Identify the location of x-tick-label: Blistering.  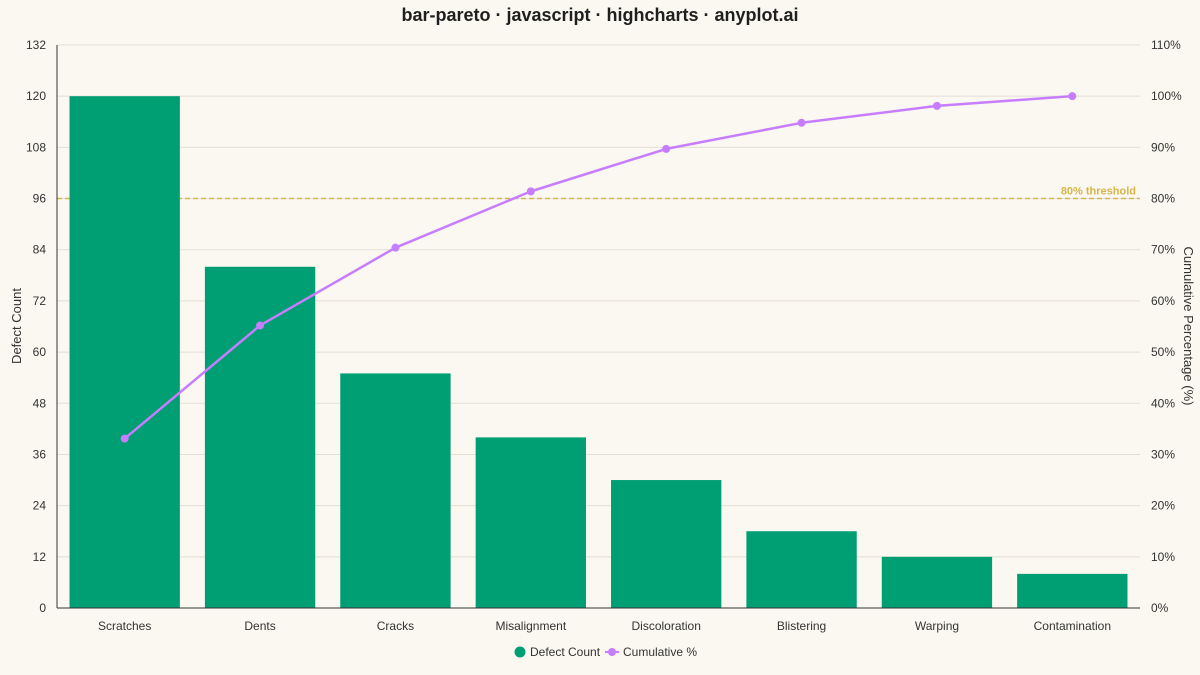
(801, 626).